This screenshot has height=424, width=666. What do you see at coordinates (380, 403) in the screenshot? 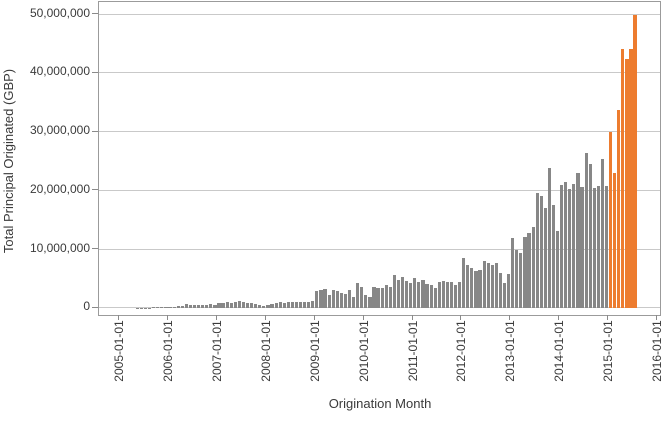
I see `x-axis-title: Origination Month` at bounding box center [380, 403].